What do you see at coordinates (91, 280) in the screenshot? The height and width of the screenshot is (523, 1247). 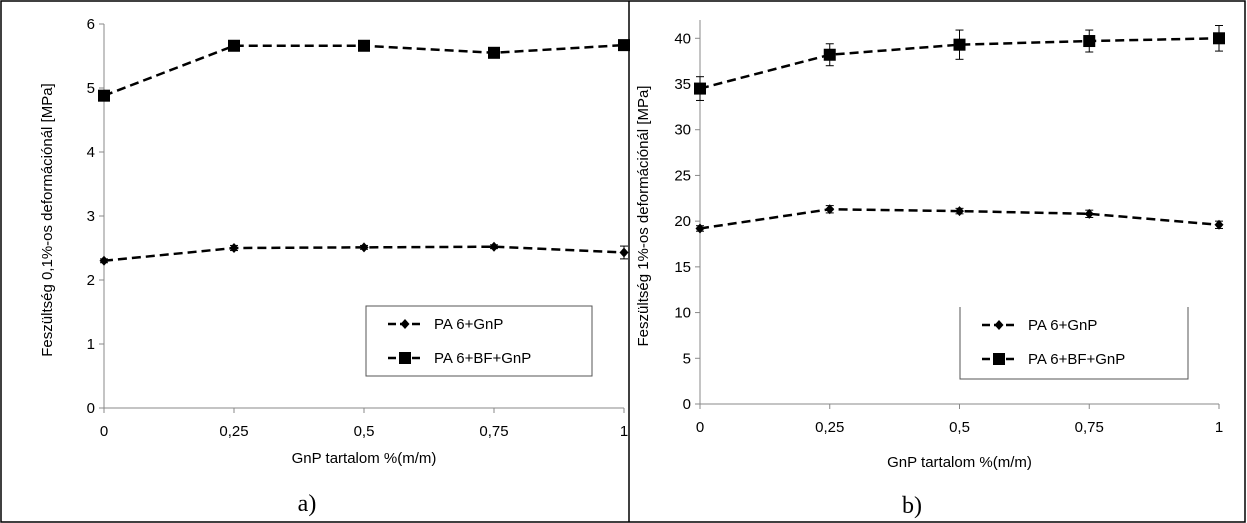 I see `panel-a-y-tick-label: 2` at bounding box center [91, 280].